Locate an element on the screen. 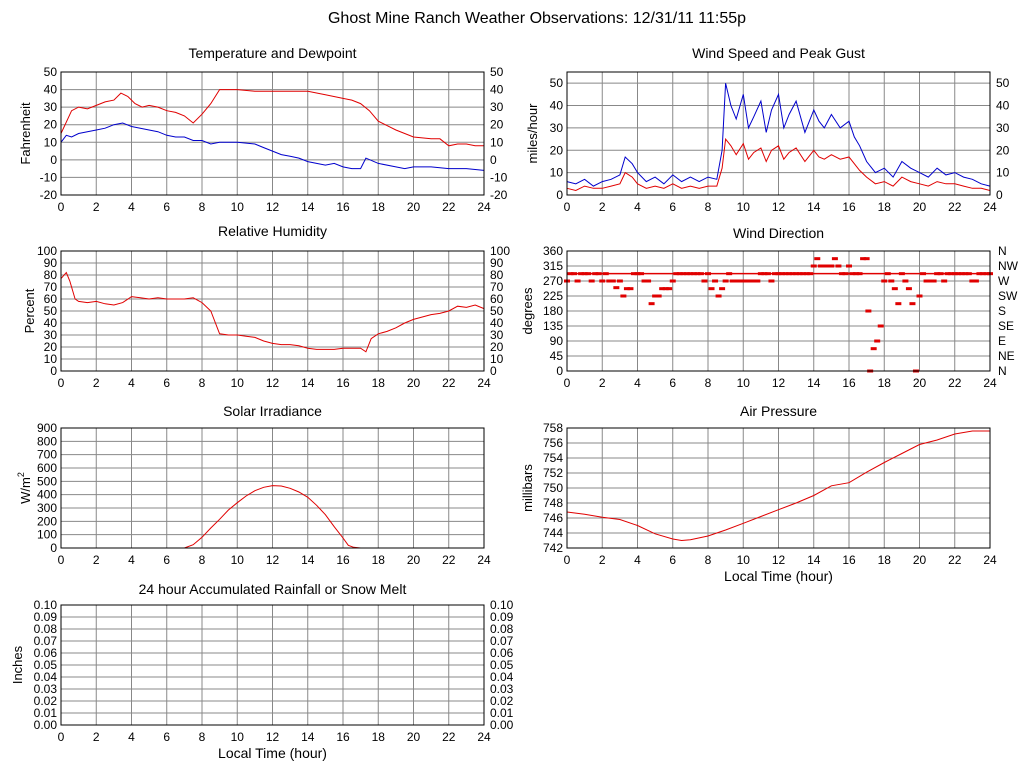 This screenshot has width=1024, height=768. wind-direction-compass-label: NE is located at coordinates (1006, 356).